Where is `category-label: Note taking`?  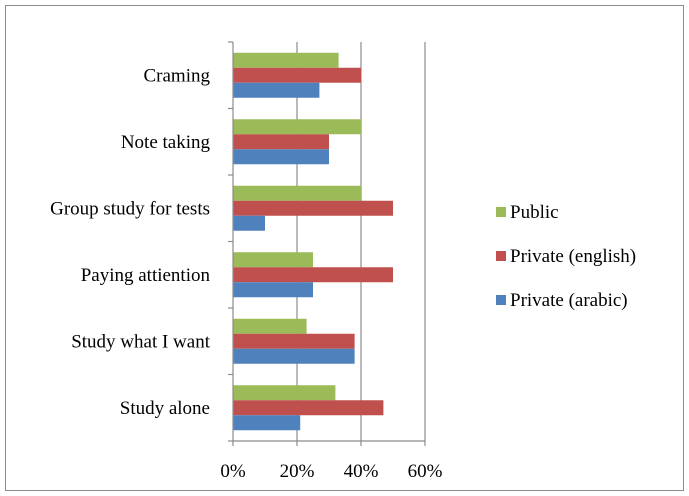
category-label: Note taking is located at coordinates (166, 142).